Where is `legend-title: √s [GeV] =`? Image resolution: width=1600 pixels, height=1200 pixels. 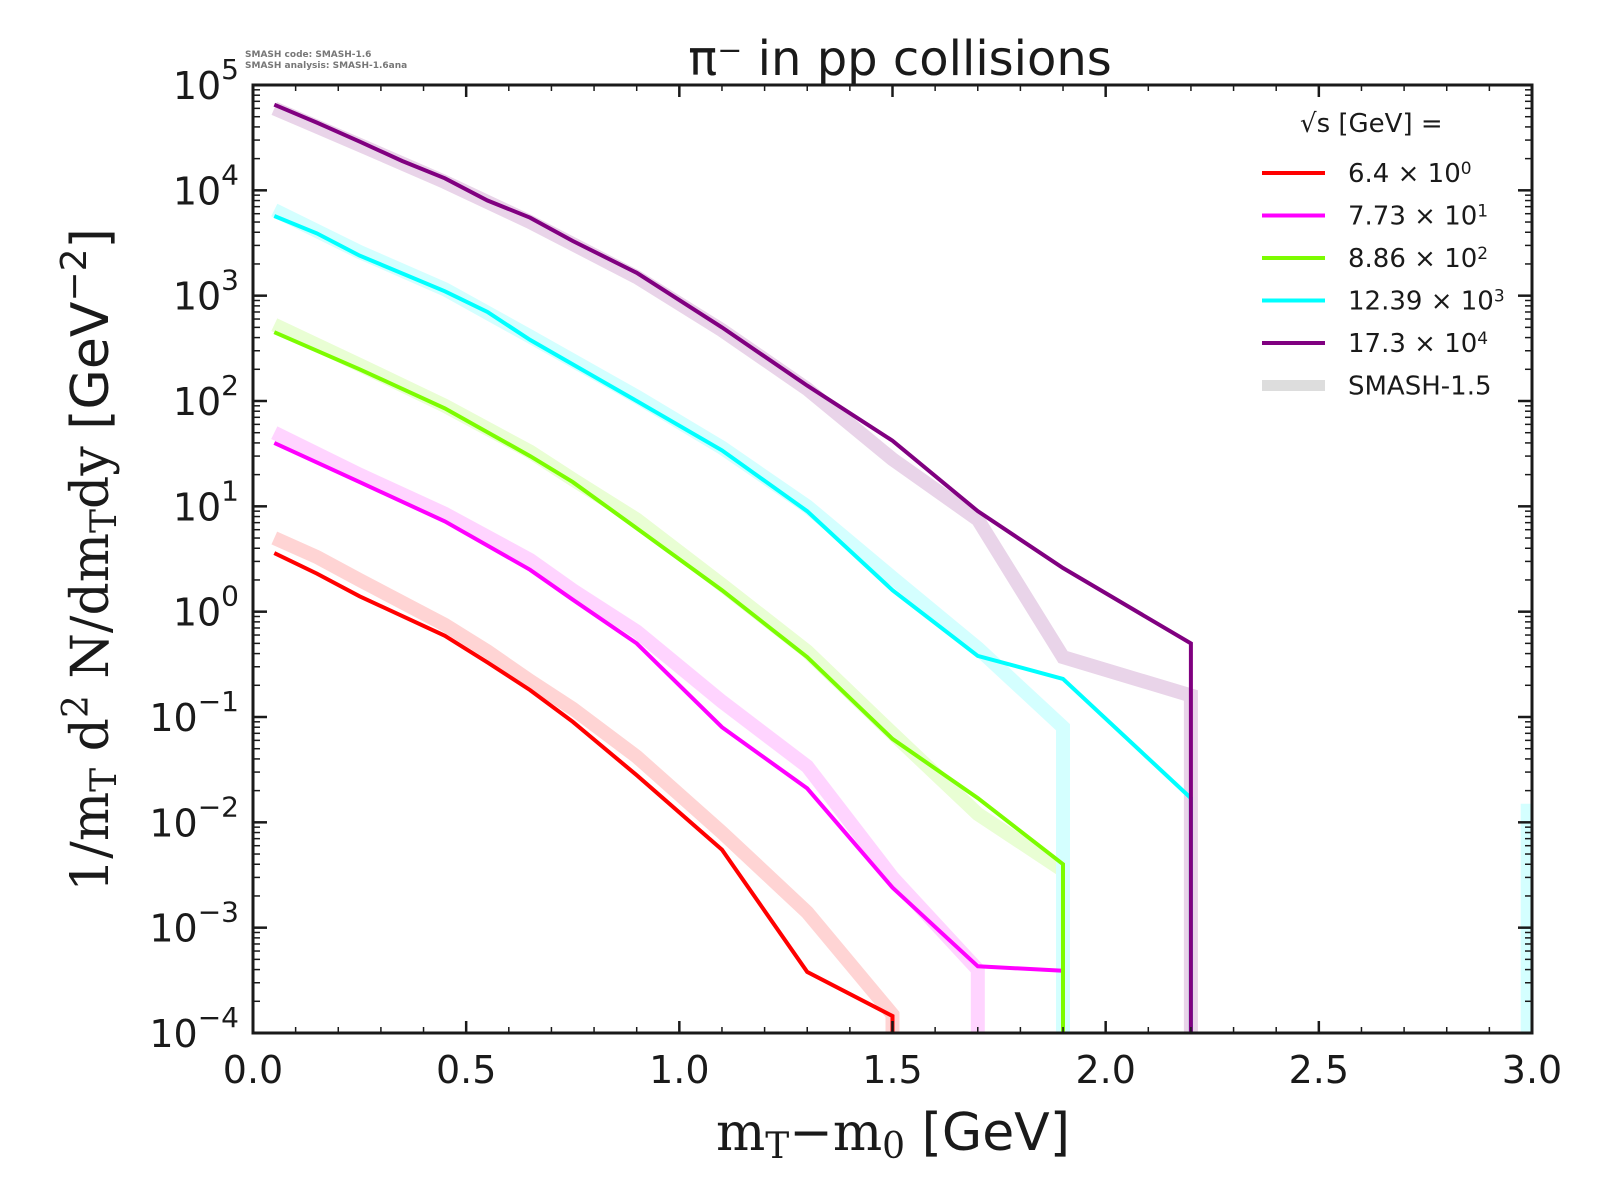 legend-title: √s [GeV] = is located at coordinates (1371, 124).